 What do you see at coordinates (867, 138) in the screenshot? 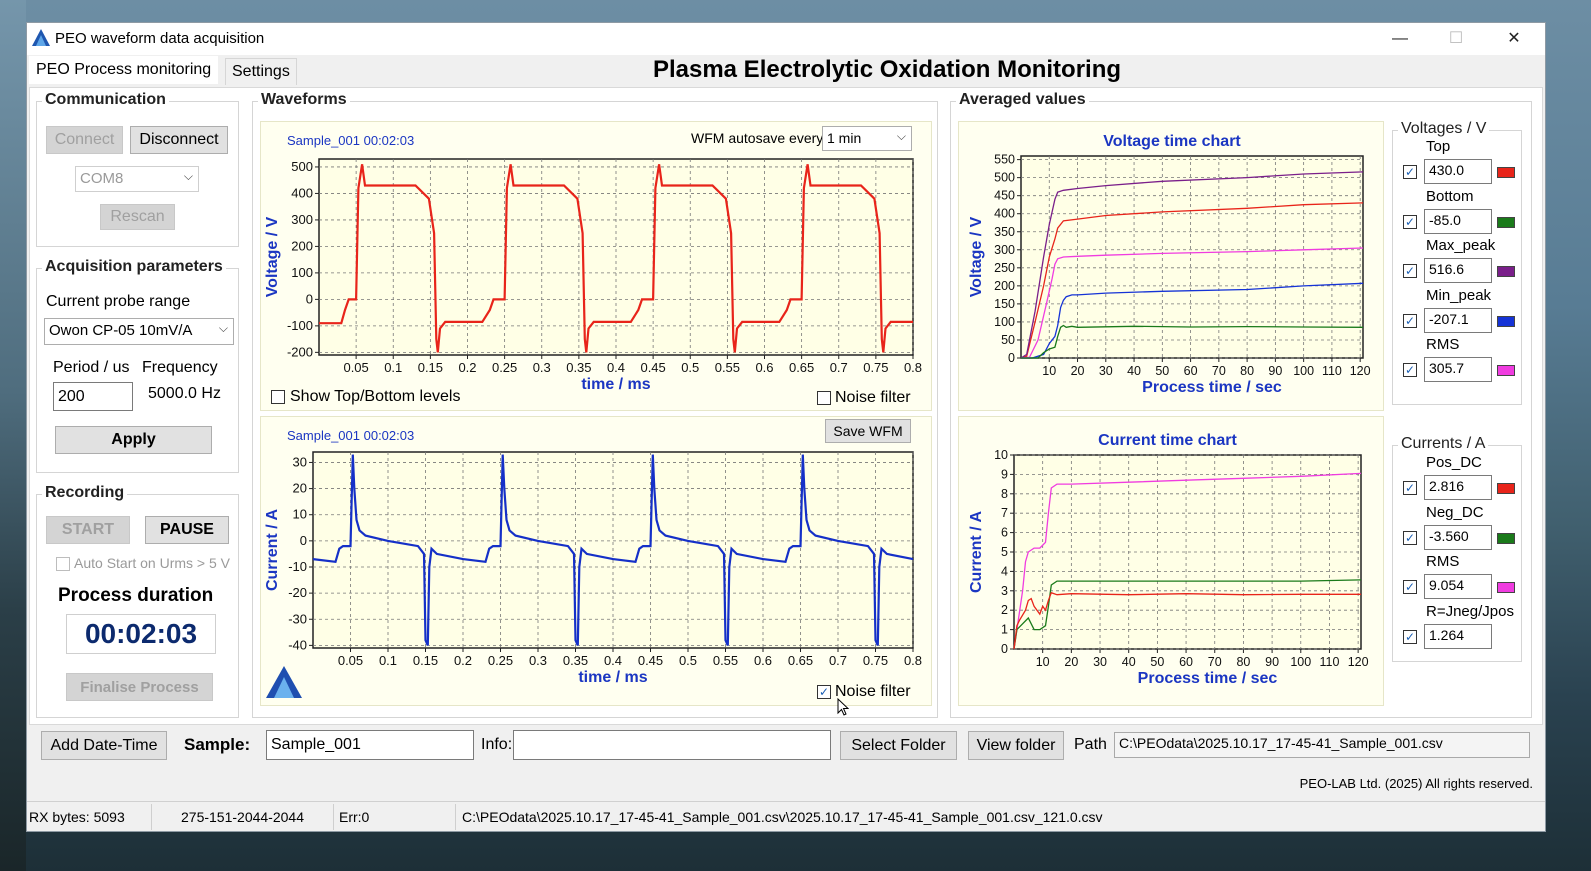
I see `autosave-interval-select: 1 min ⌵` at bounding box center [867, 138].